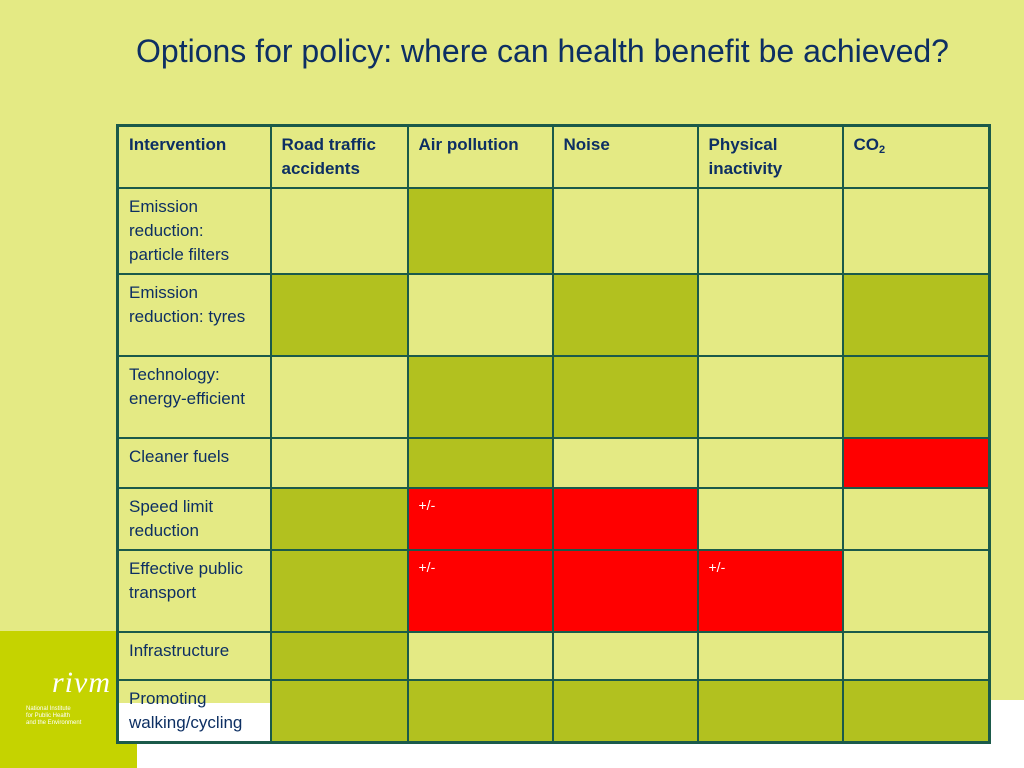  Describe the element at coordinates (194, 519) in the screenshot. I see `intervention-label: Speed limit reduction` at that location.